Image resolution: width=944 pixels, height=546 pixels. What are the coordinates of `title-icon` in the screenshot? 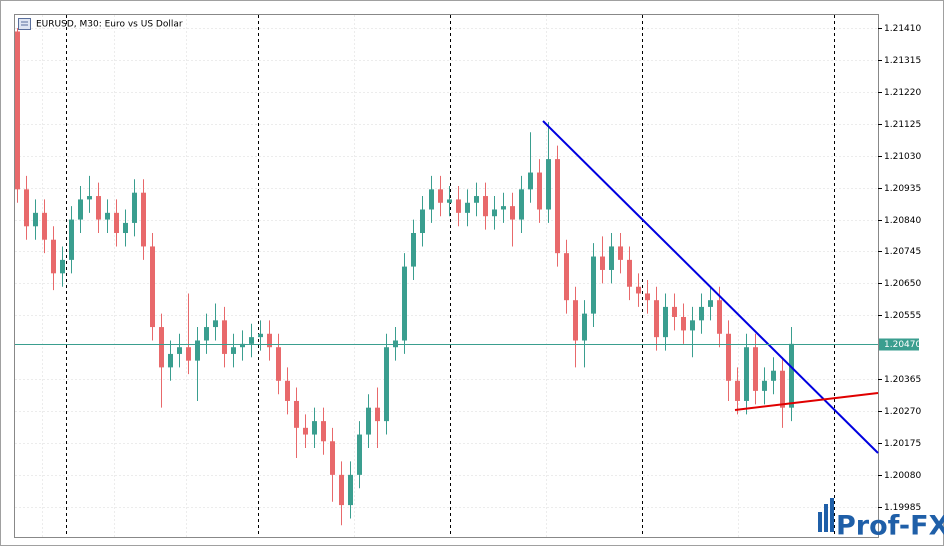 It's located at (24, 24).